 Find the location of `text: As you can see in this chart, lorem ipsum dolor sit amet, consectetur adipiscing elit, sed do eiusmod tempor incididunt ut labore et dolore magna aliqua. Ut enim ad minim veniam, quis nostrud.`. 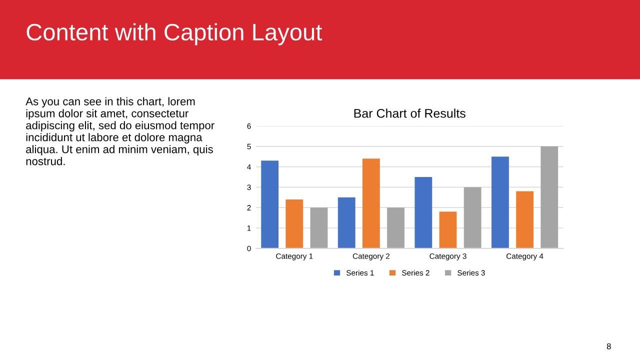

text: As you can see in this chart, lorem ipsum dolor sit amet, consectetur adipiscing elit, sed do eiusmod tempor incididunt ut labore et dolore magna aliqua. Ut enim ad minim veniam, quis nostrud. is located at coordinates (120, 131).